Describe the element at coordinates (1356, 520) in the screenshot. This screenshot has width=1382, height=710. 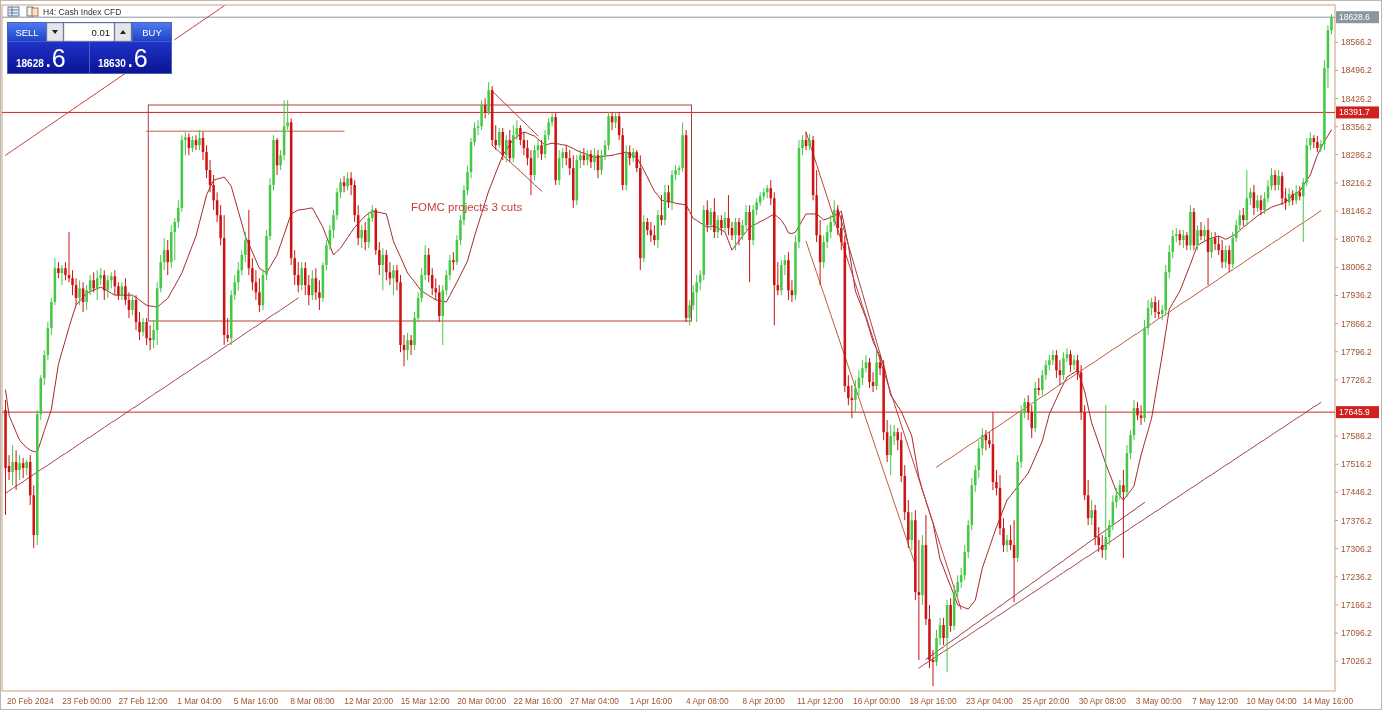
I see `y-tick-label: 17376.2` at that location.